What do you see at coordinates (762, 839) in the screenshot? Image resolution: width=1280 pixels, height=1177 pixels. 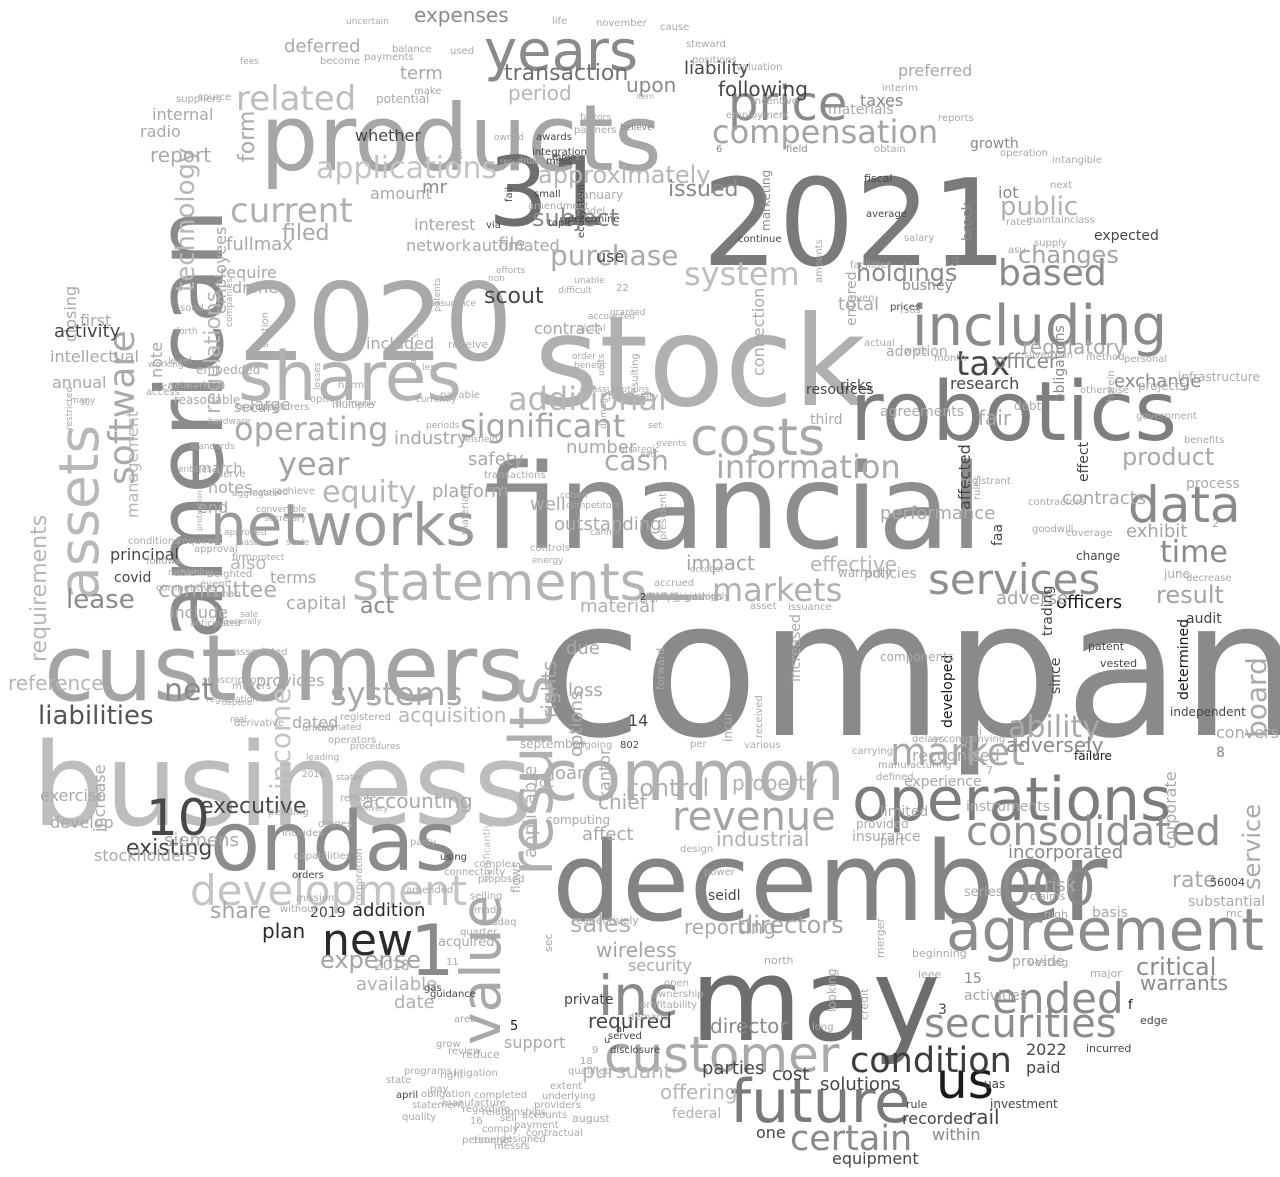 I see `cloud-word: industrial` at bounding box center [762, 839].